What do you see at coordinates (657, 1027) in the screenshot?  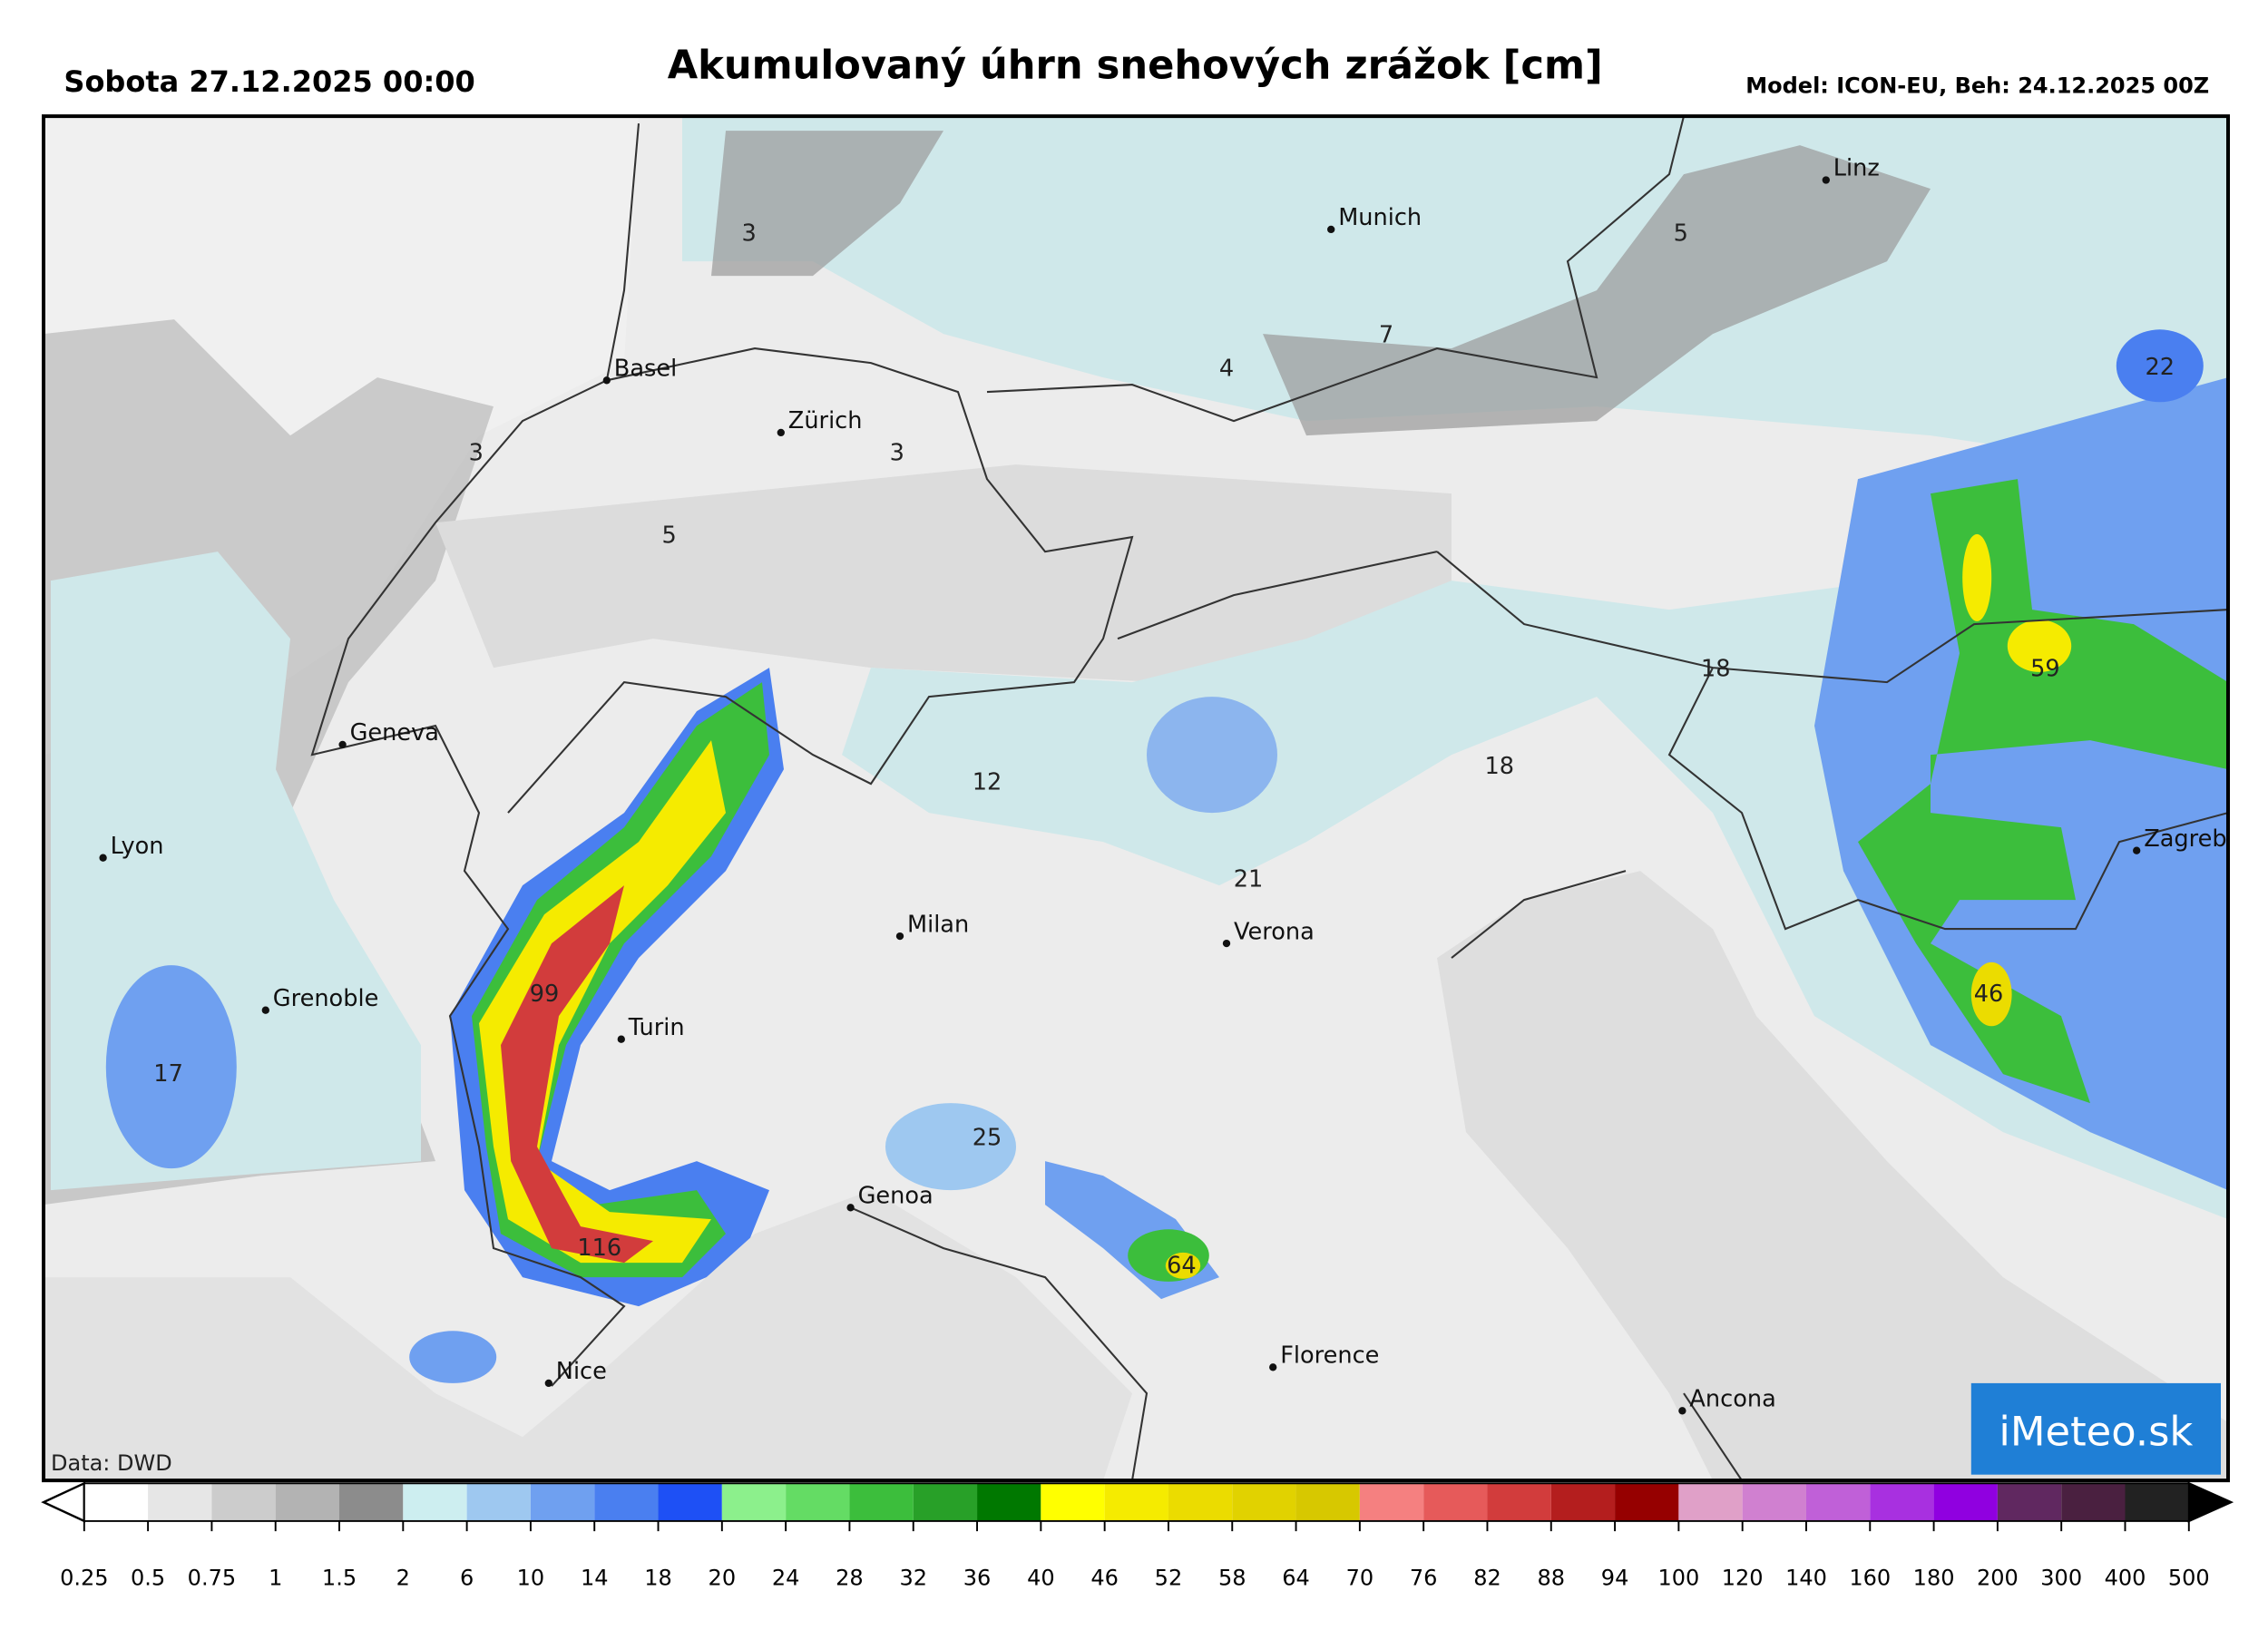 I see `city-label: Turin` at bounding box center [657, 1027].